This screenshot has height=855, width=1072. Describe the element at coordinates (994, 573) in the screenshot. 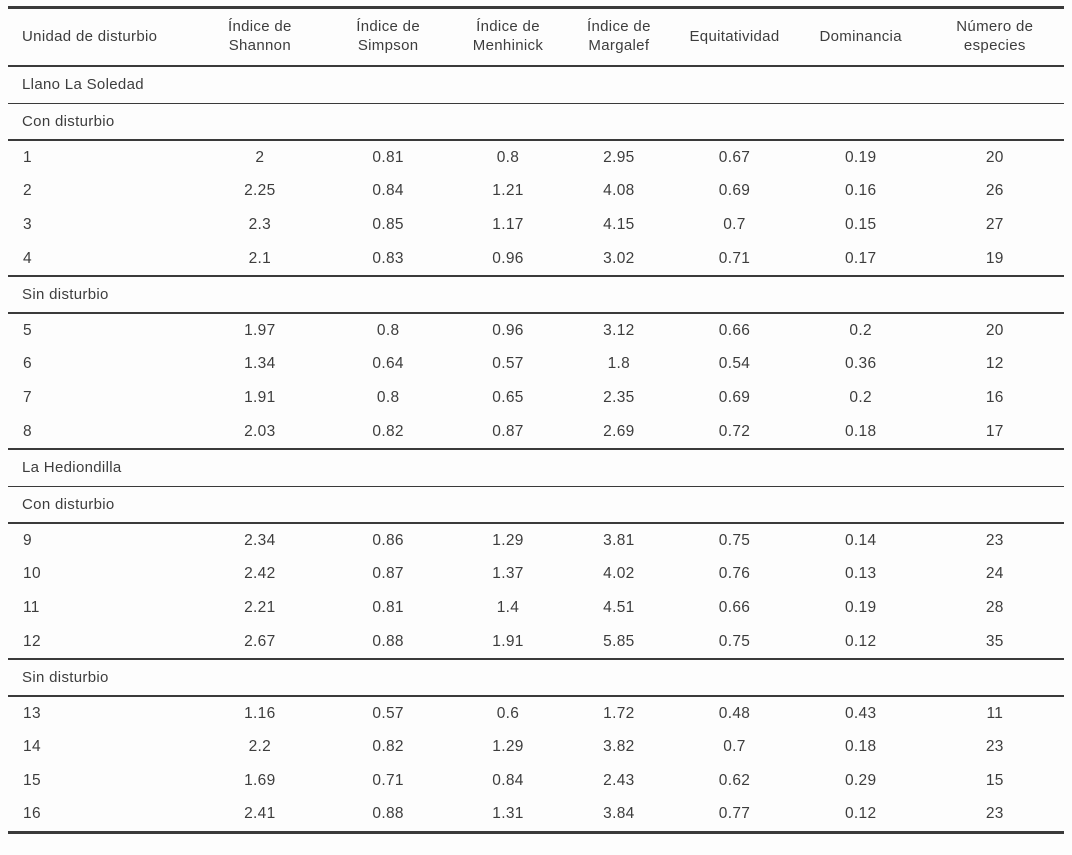

I see `value-cell: 24` at that location.